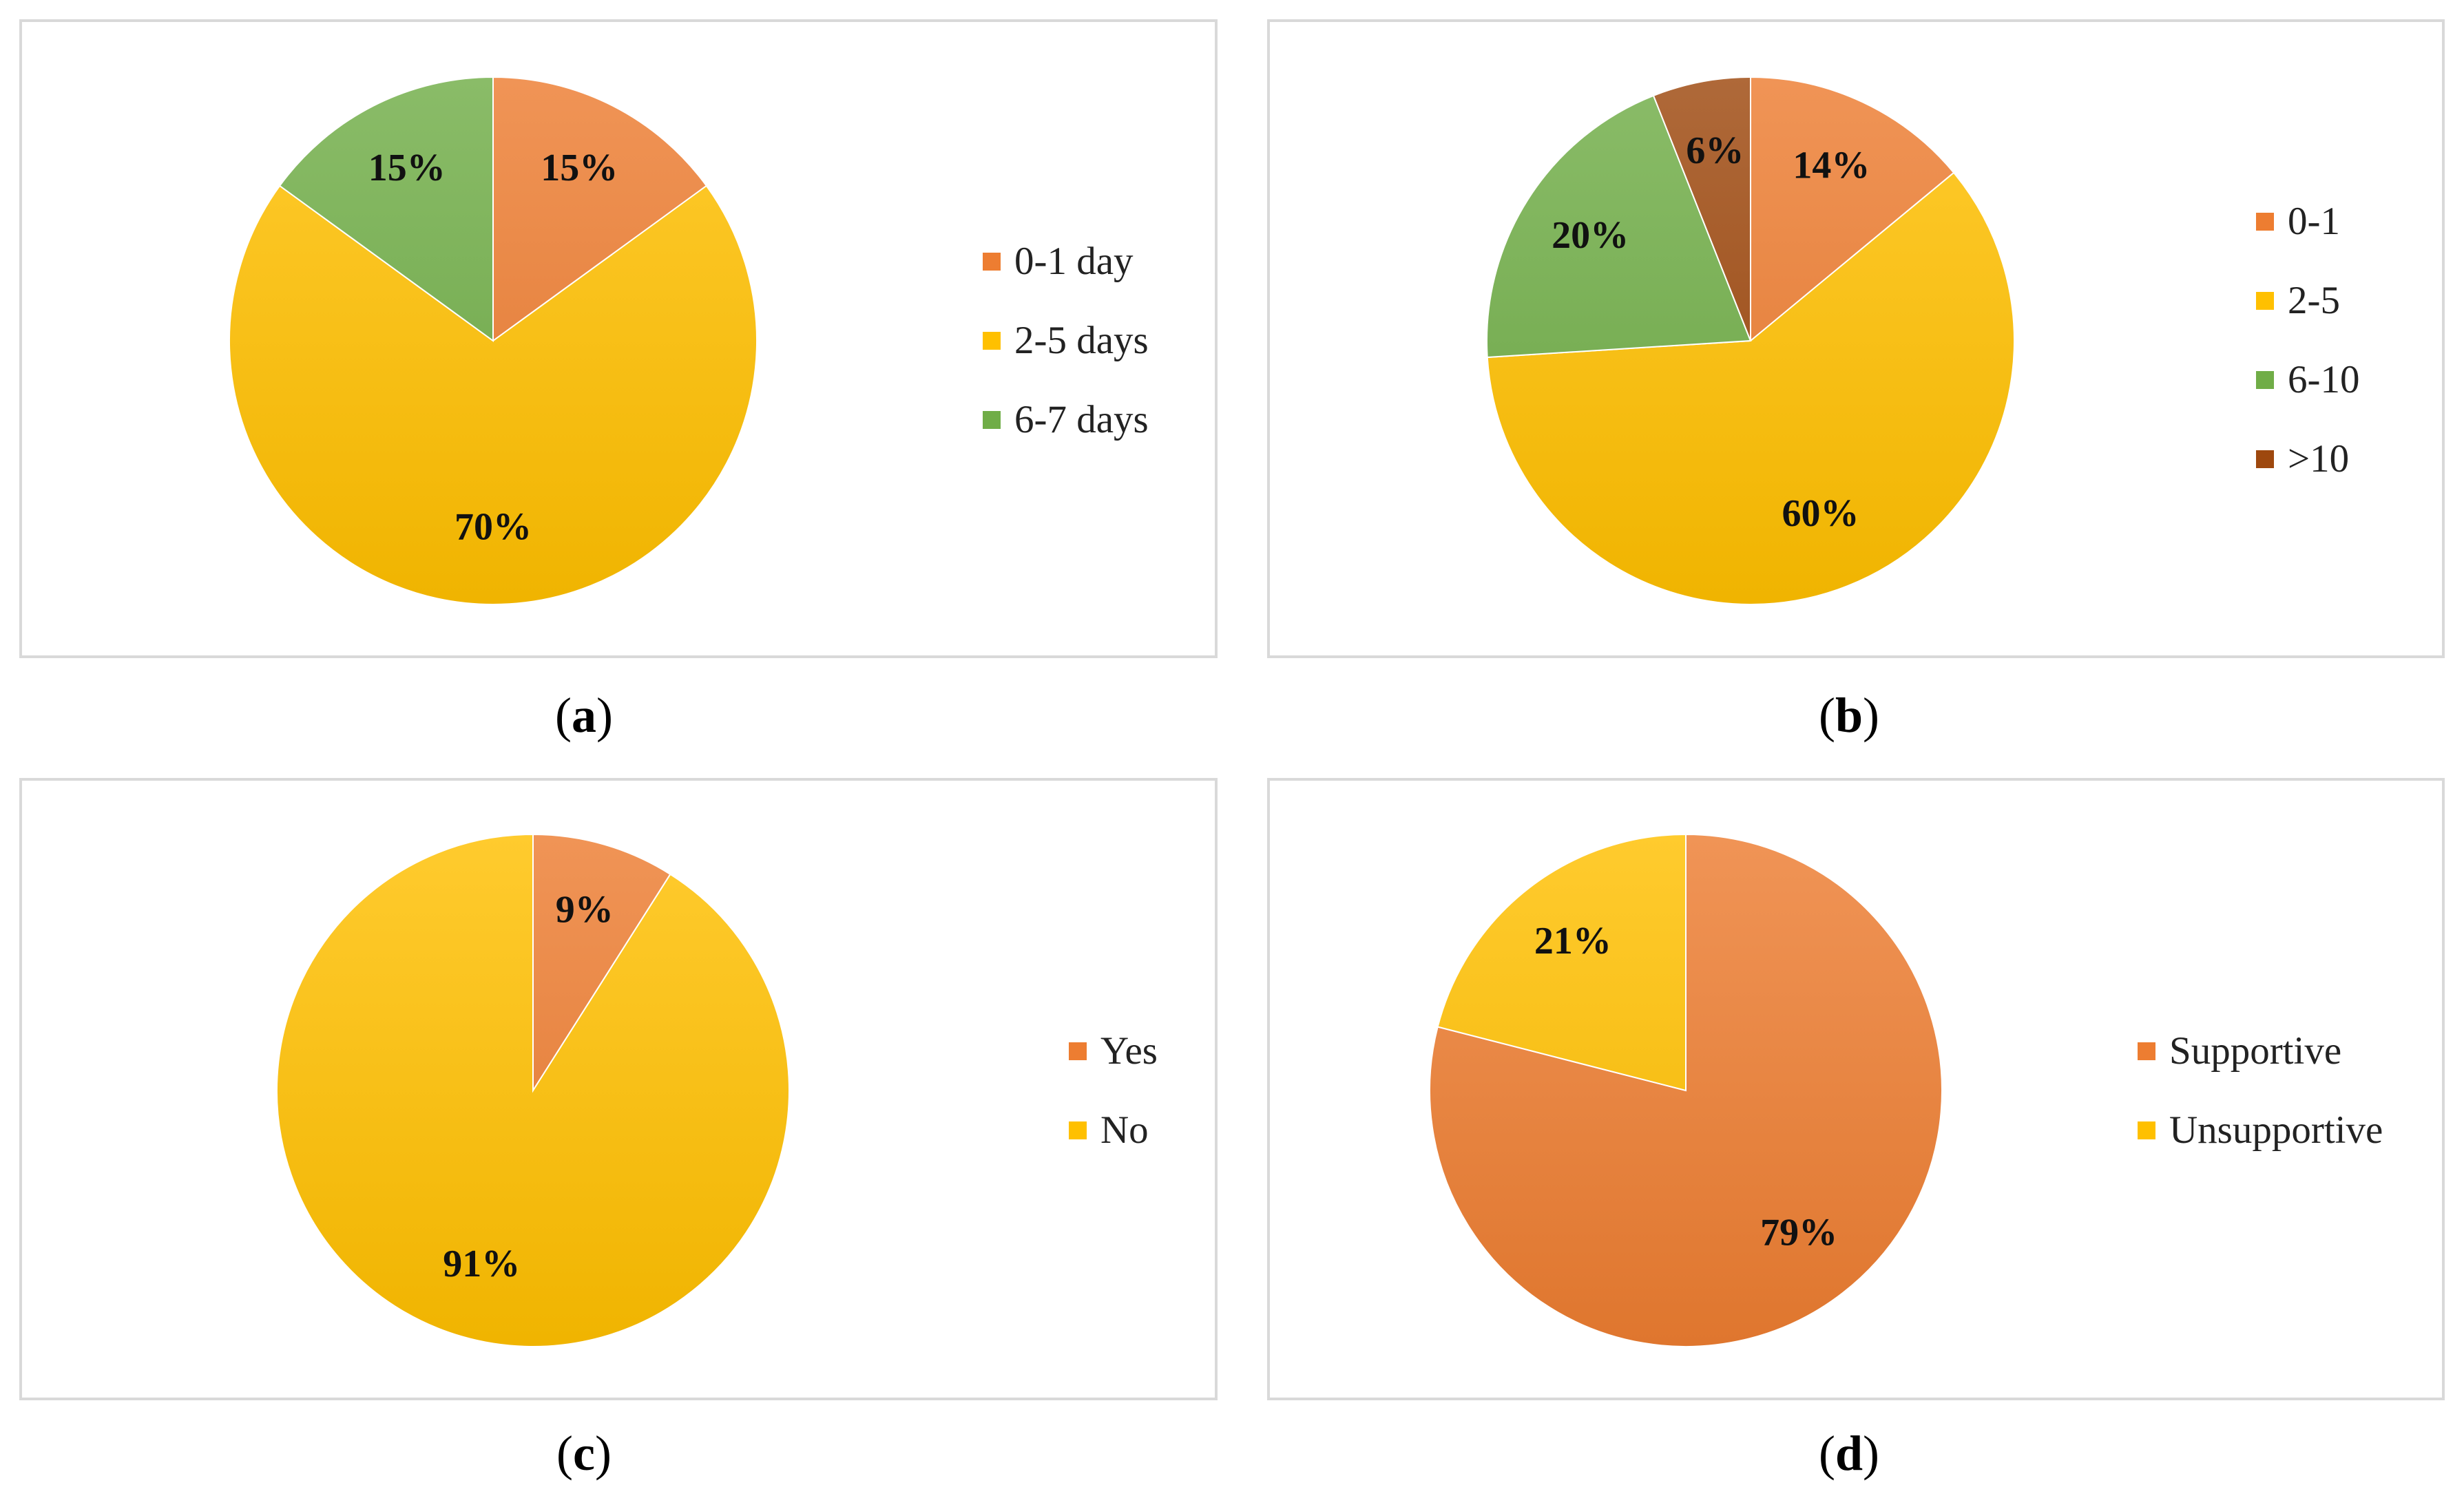 This screenshot has height=1496, width=2464. What do you see at coordinates (2314, 221) in the screenshot?
I see `legend-label: 0-1` at bounding box center [2314, 221].